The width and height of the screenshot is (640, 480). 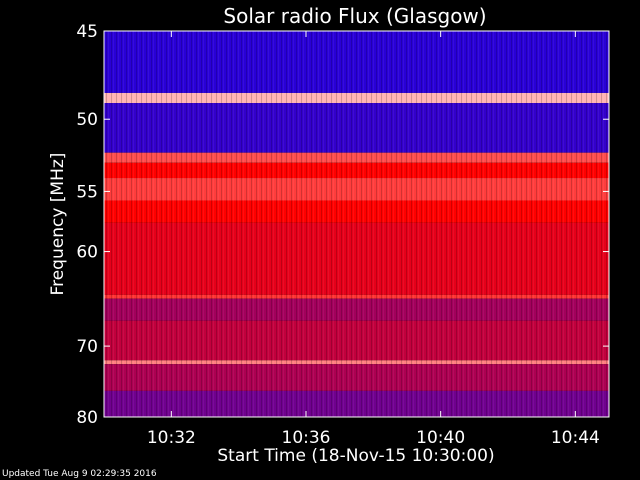 I want to click on y-tick-label: 55, so click(x=87, y=192).